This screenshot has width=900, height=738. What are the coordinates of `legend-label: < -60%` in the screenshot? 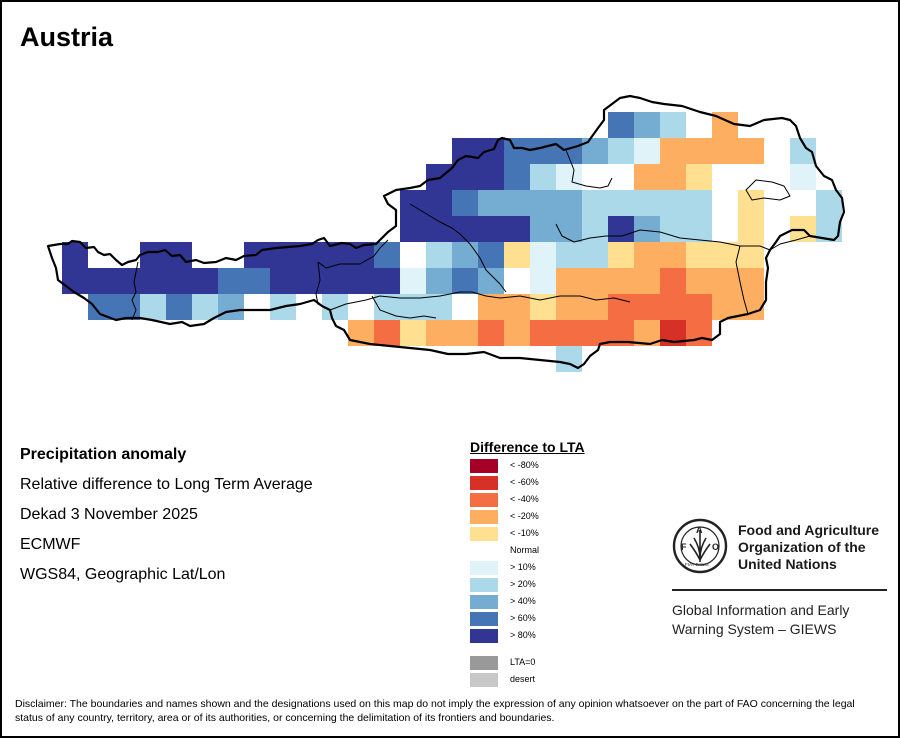 It's located at (524, 482).